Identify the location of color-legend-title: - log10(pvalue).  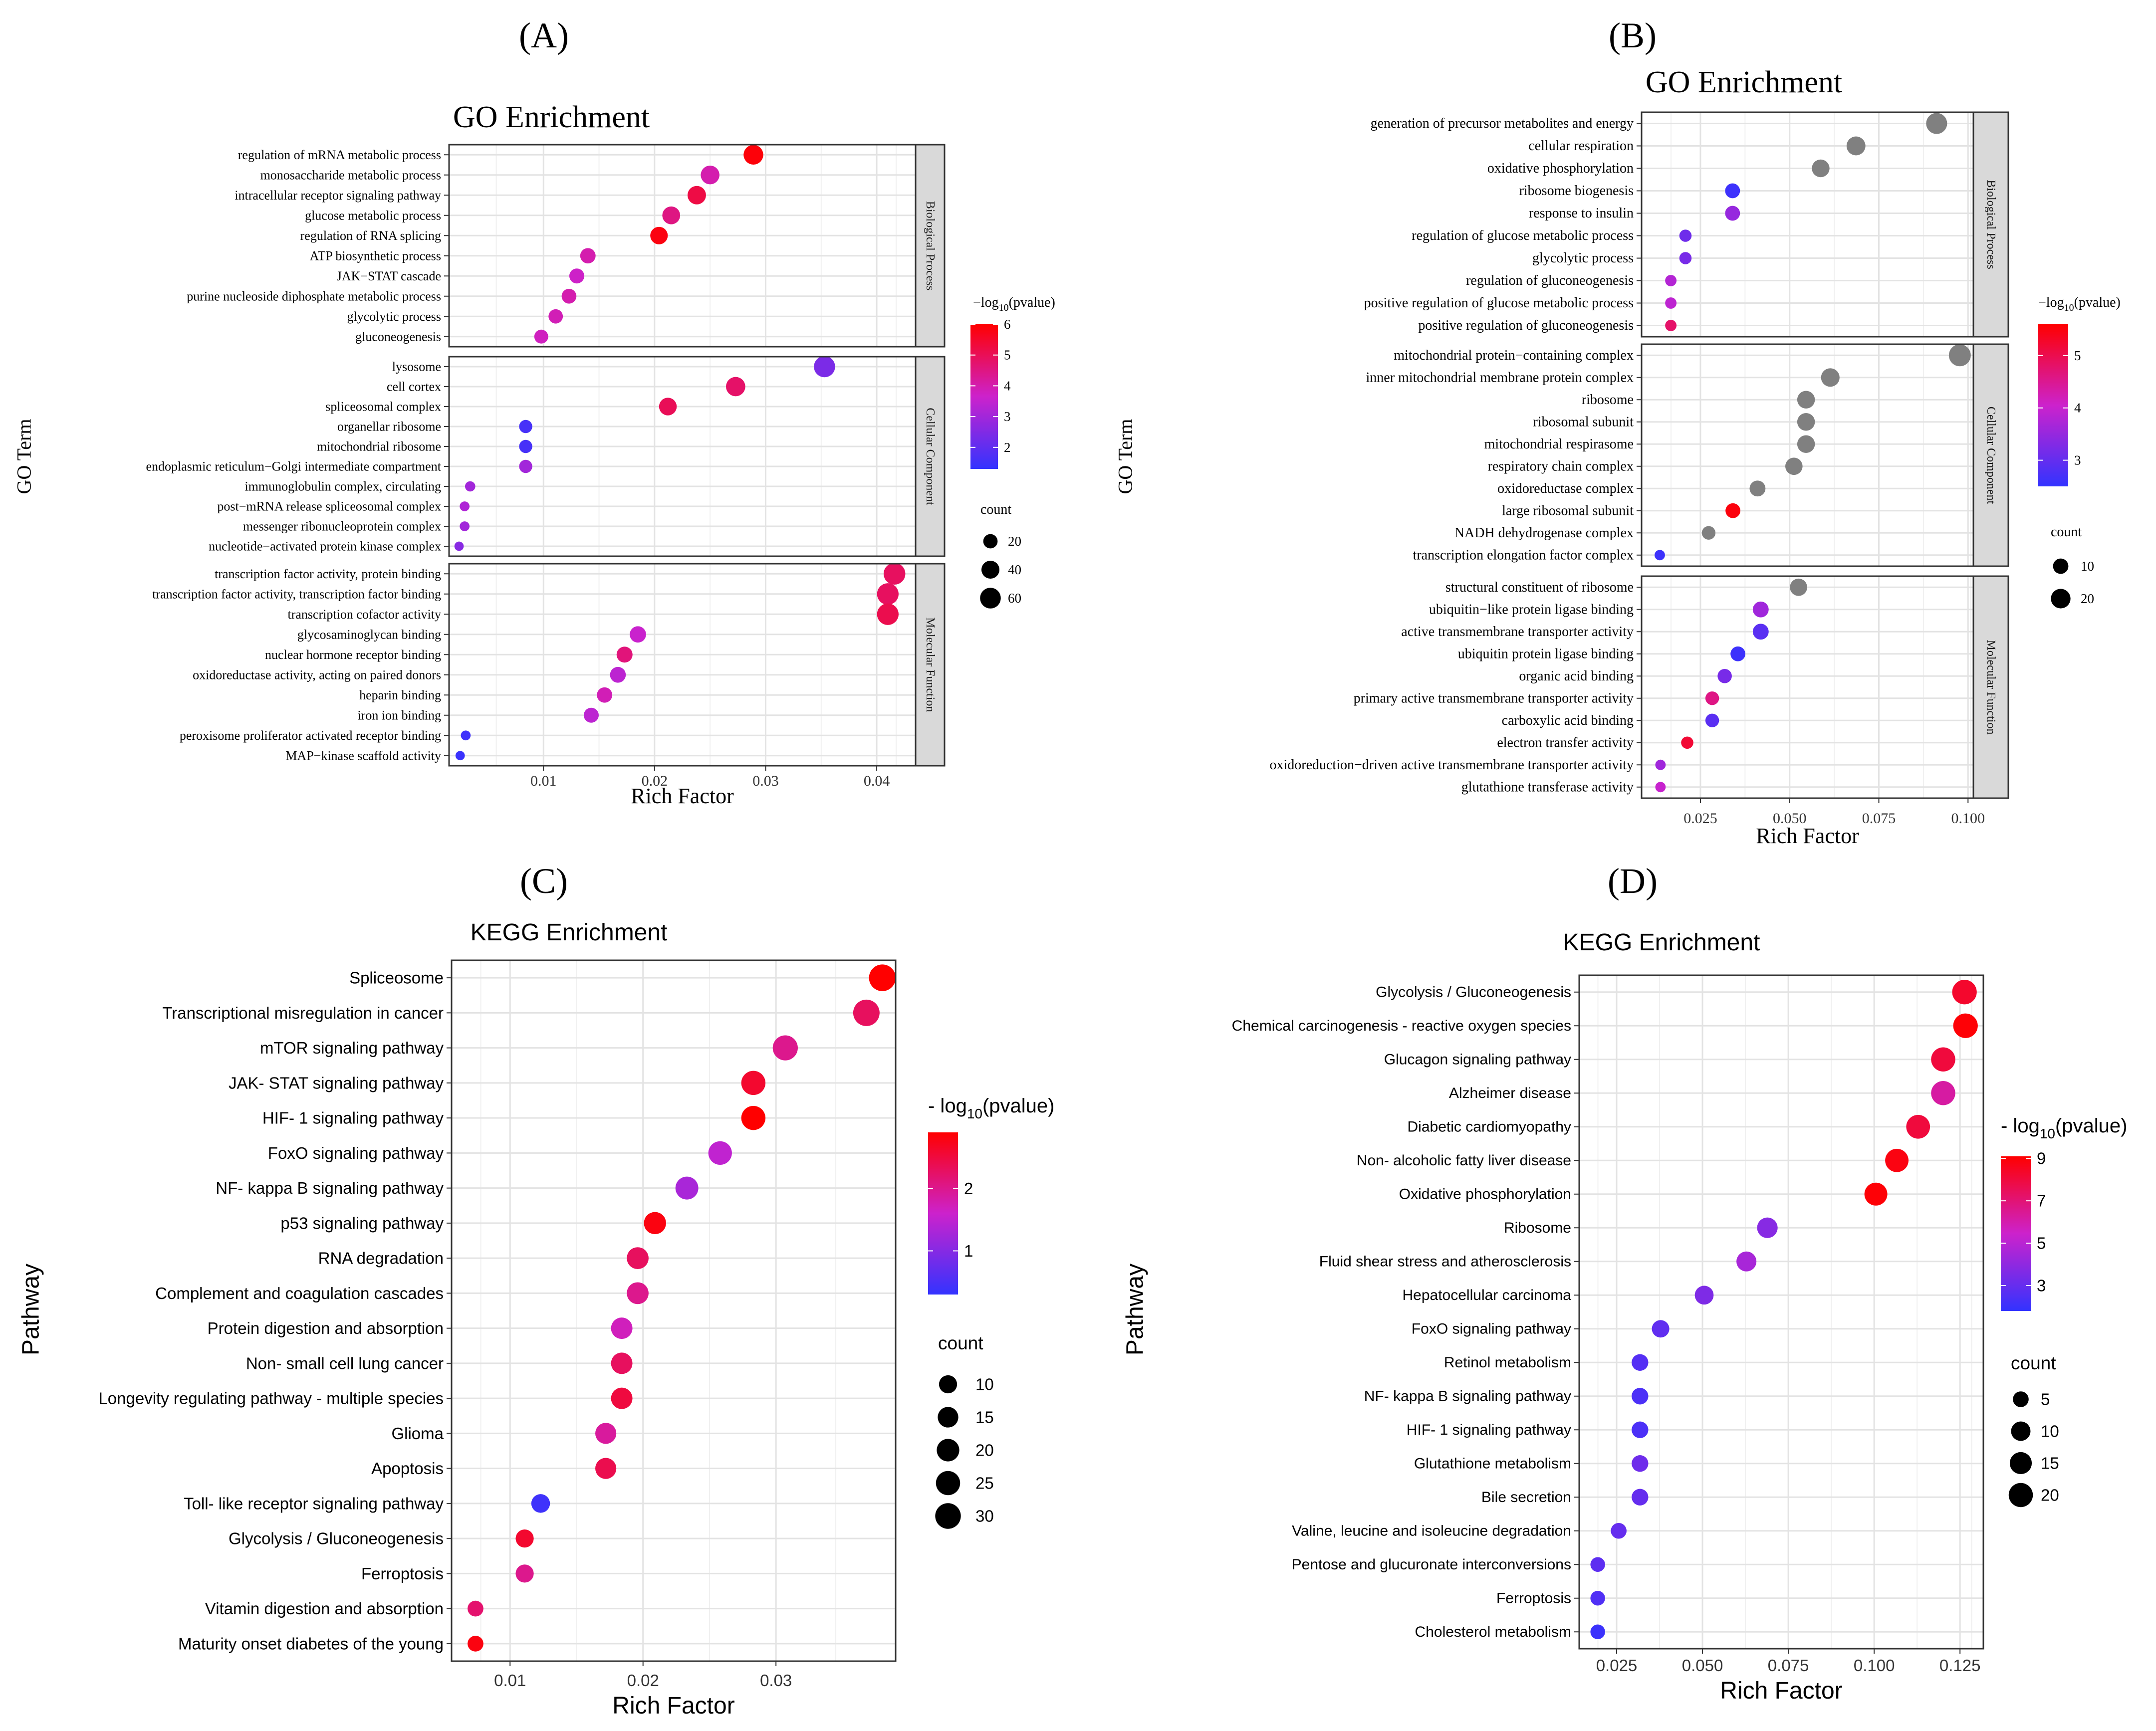
(2064, 1128).